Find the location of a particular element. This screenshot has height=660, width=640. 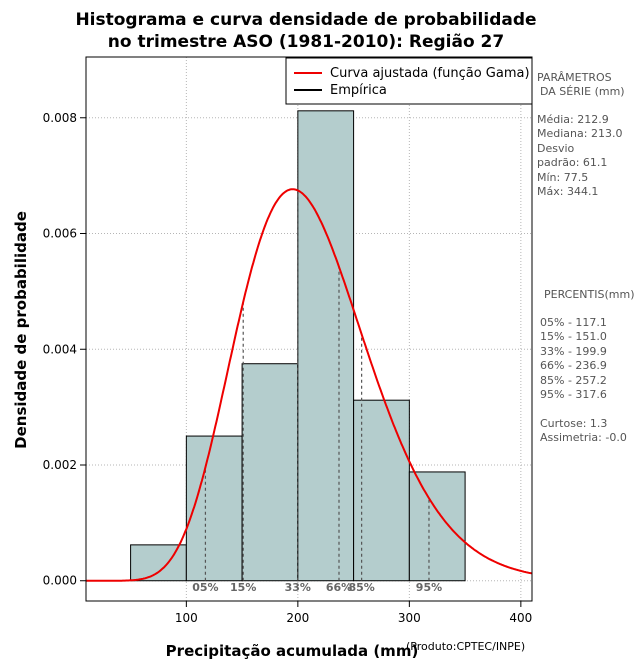

legend-curve-label: Curva ajustada (função Gama) is located at coordinates (430, 73).